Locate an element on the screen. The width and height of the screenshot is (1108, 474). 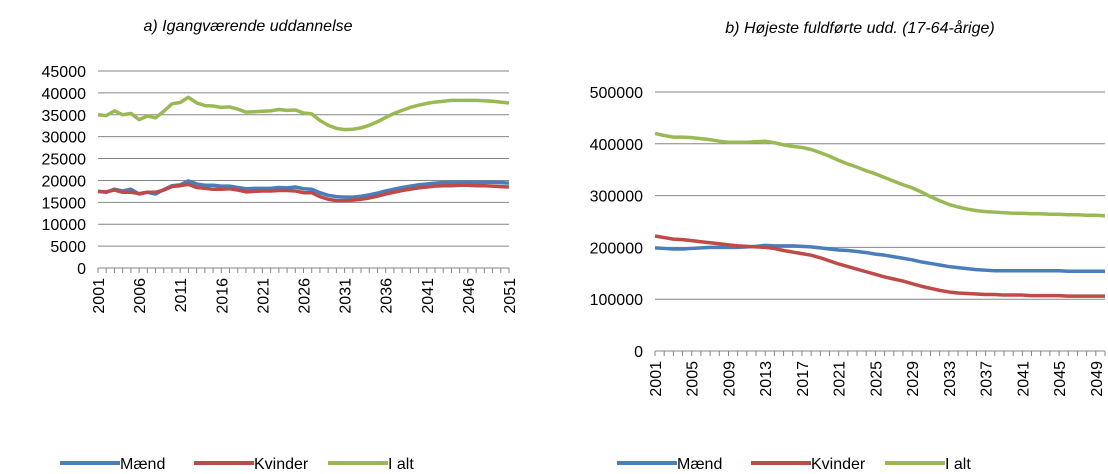
y-tick-label: 30000 is located at coordinates (64, 138).